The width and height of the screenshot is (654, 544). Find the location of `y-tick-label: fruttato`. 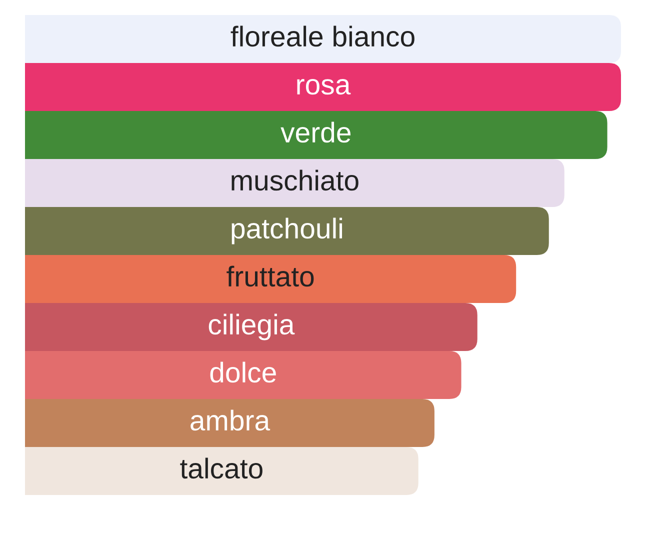

y-tick-label: fruttato is located at coordinates (270, 276).